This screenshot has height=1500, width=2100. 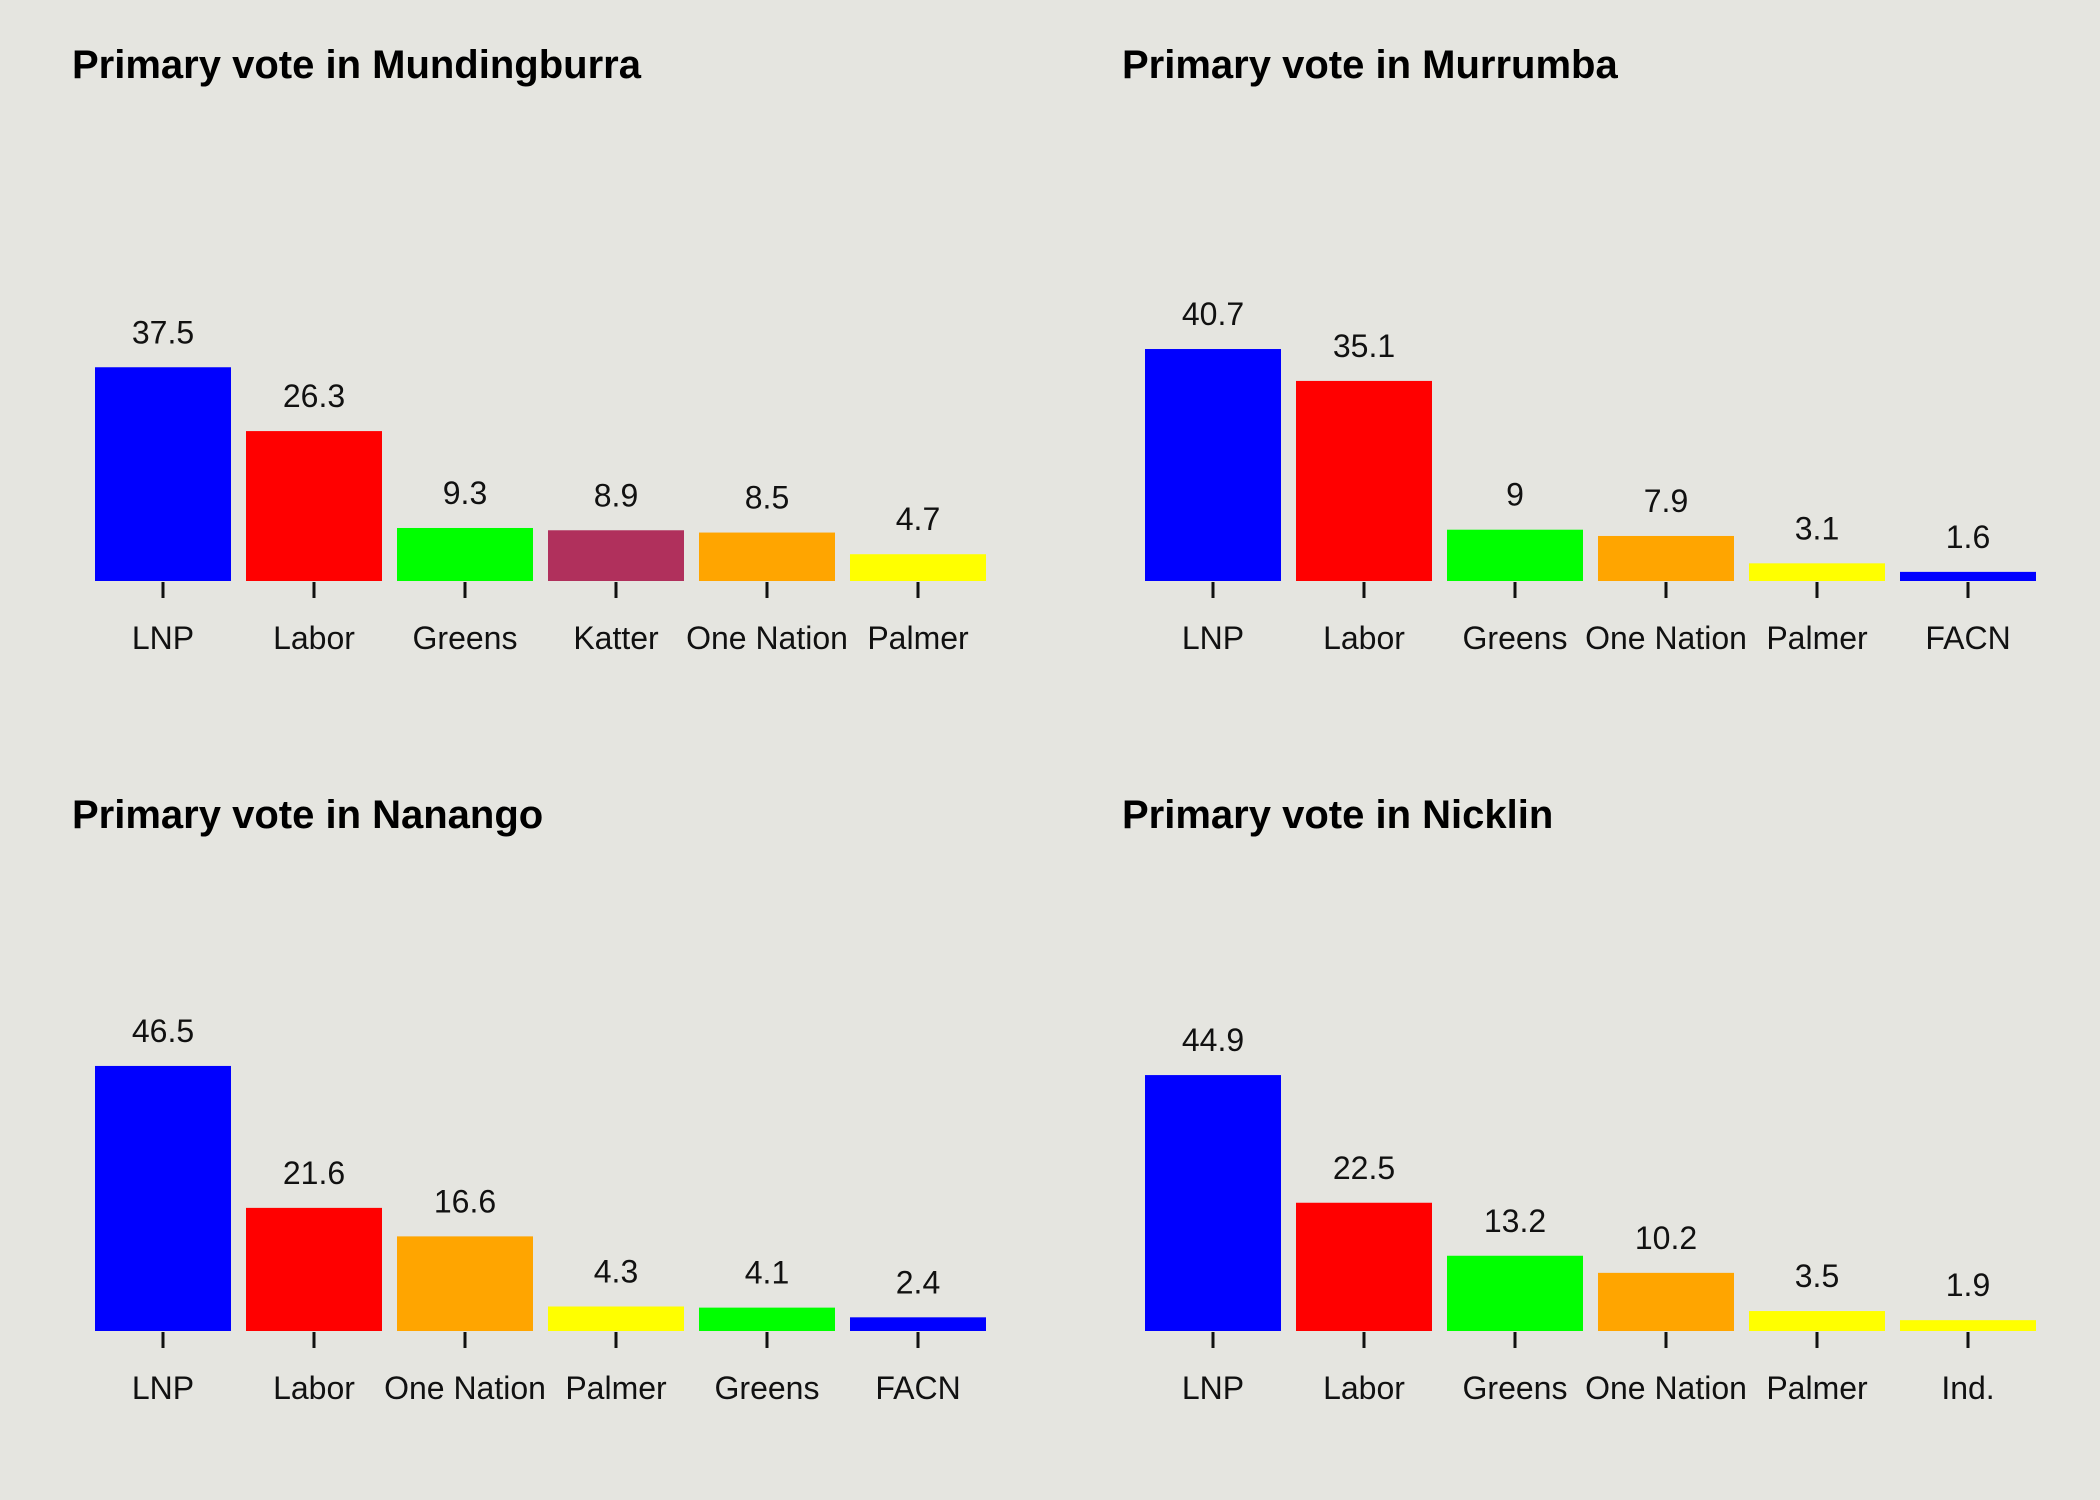 I want to click on data-label: 7.9, so click(x=1666, y=501).